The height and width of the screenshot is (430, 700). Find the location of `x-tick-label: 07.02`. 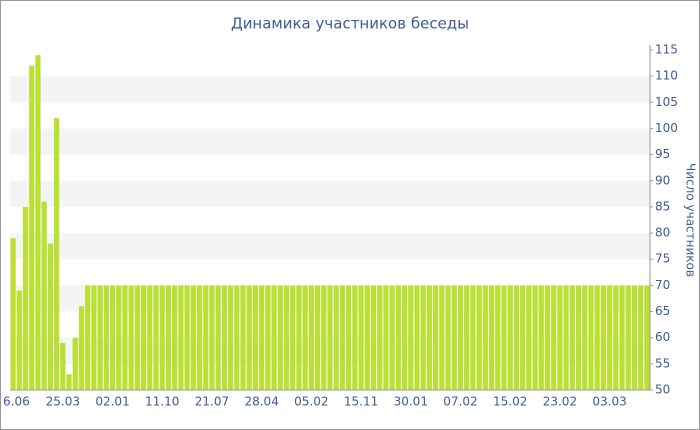

x-tick-label: 07.02 is located at coordinates (460, 402).